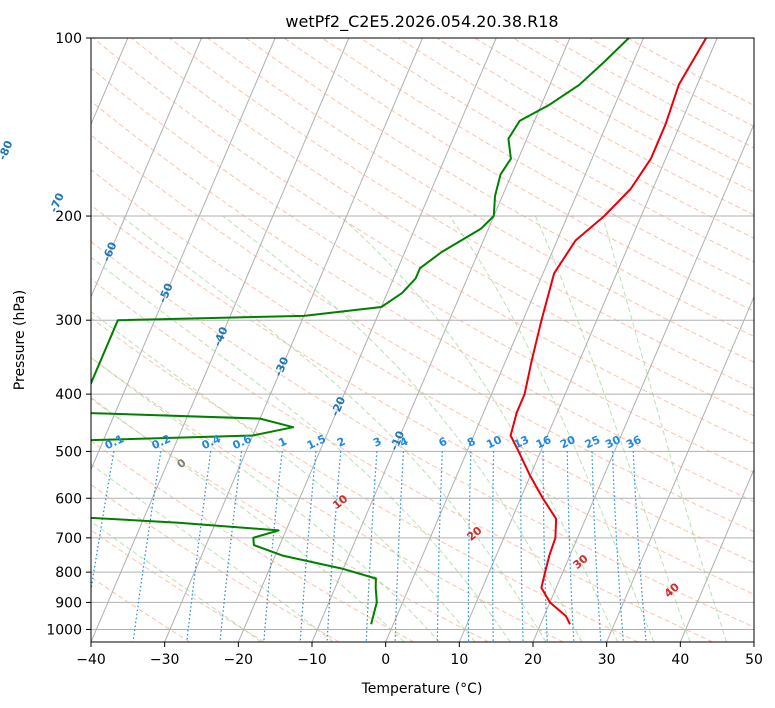 The image size is (775, 708). Describe the element at coordinates (459, 660) in the screenshot. I see `x-tick-label: 10` at that location.